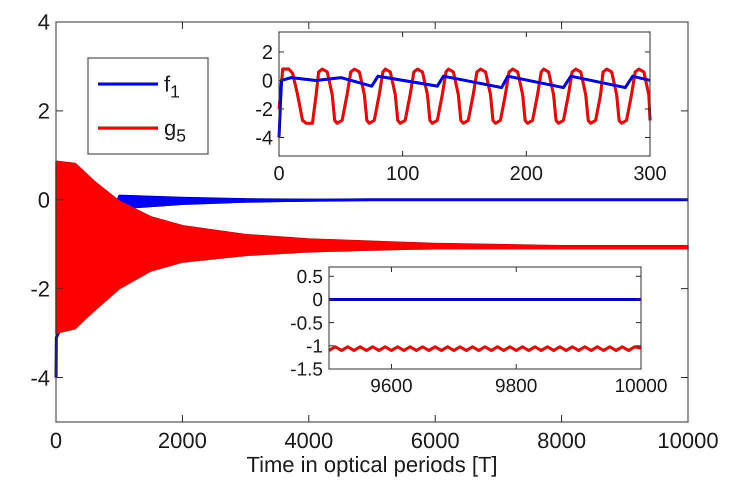  Describe the element at coordinates (314, 347) in the screenshot. I see `y-tick-label: -1` at that location.